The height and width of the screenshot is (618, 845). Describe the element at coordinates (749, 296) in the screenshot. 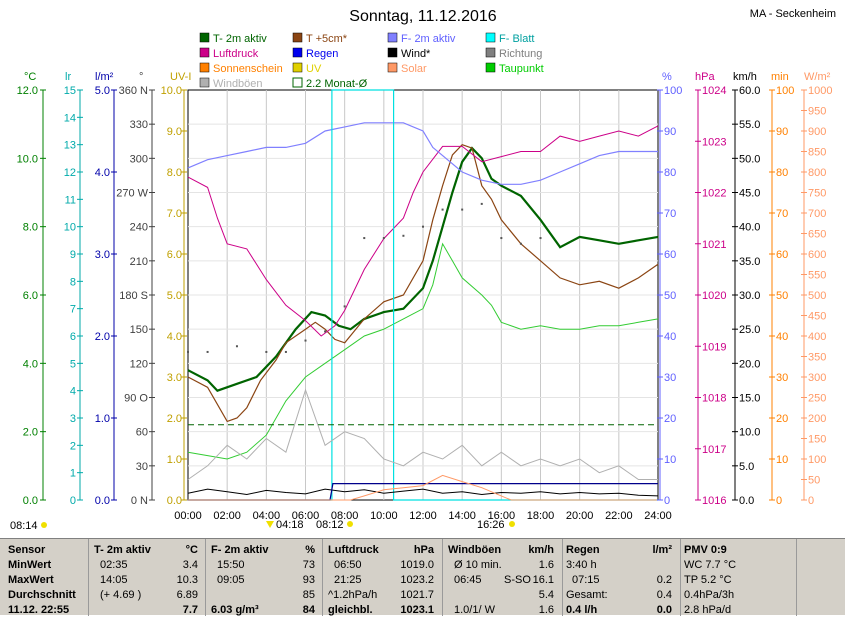

I see `wind-tick-label: 30.0` at that location.